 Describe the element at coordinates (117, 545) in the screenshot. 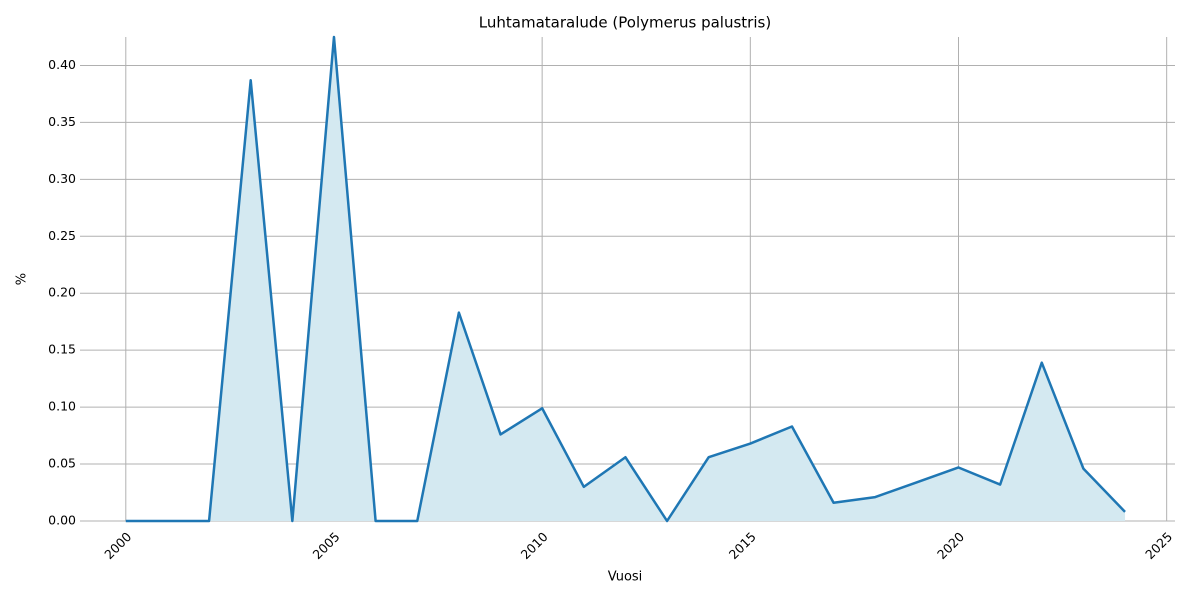

I see `x-tick-label: 2000` at that location.